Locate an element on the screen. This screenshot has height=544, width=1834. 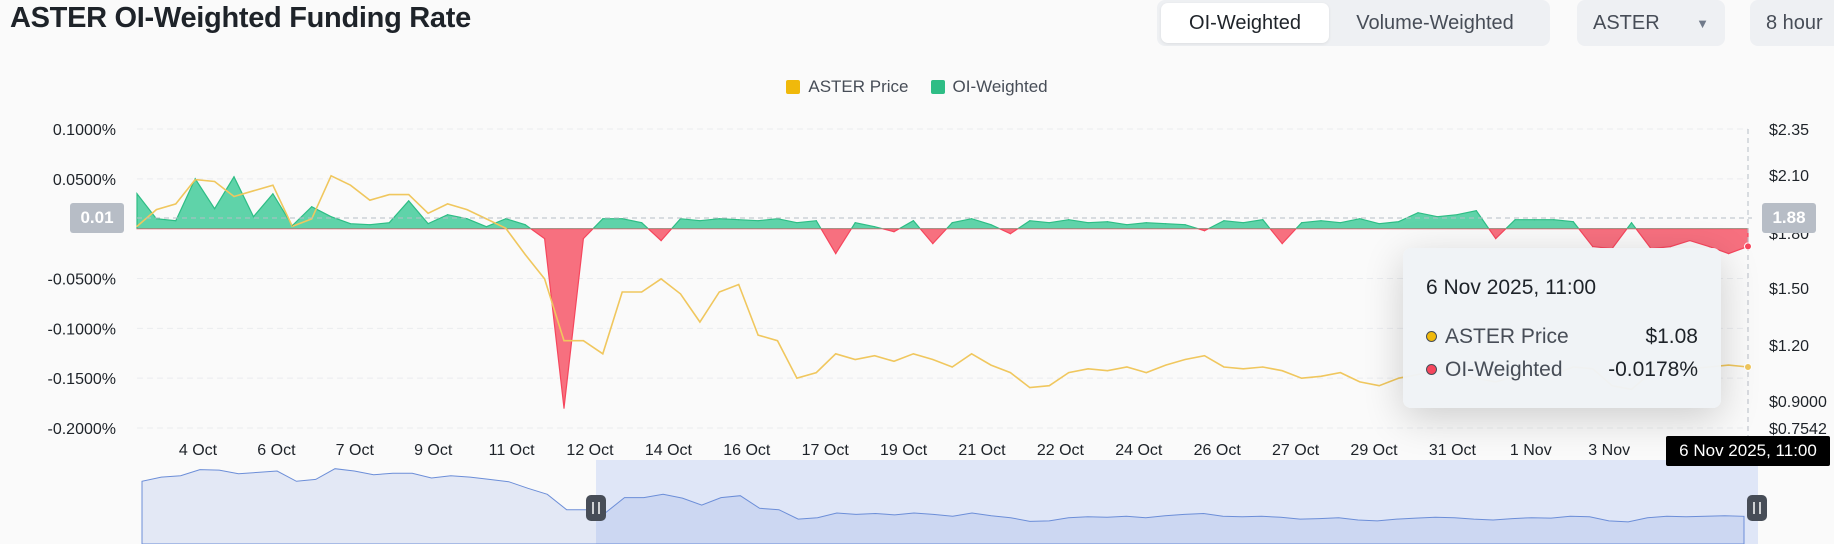
y-left-tick-1: 0.0500% is located at coordinates (84, 180).